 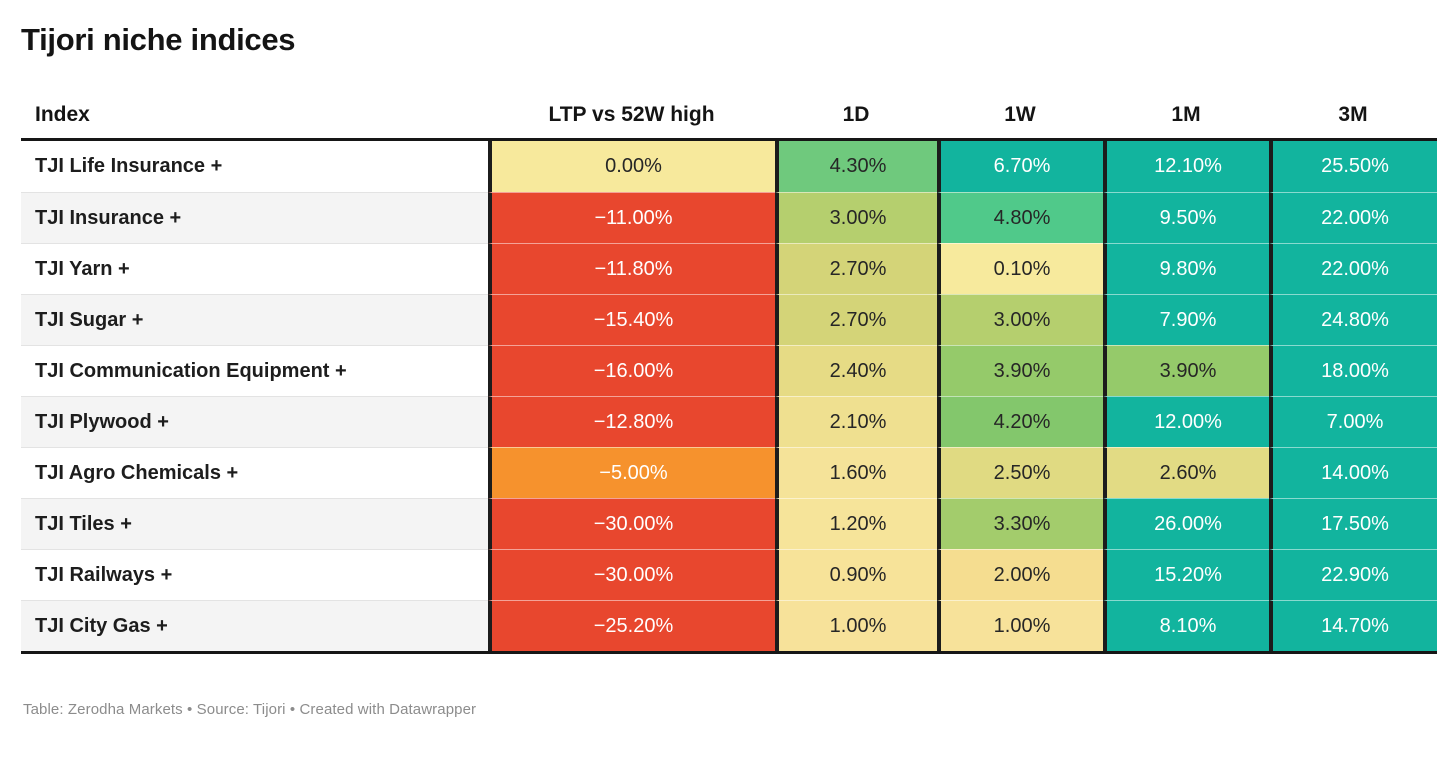 What do you see at coordinates (1186, 319) in the screenshot?
I see `cell-1m: 7.90%` at bounding box center [1186, 319].